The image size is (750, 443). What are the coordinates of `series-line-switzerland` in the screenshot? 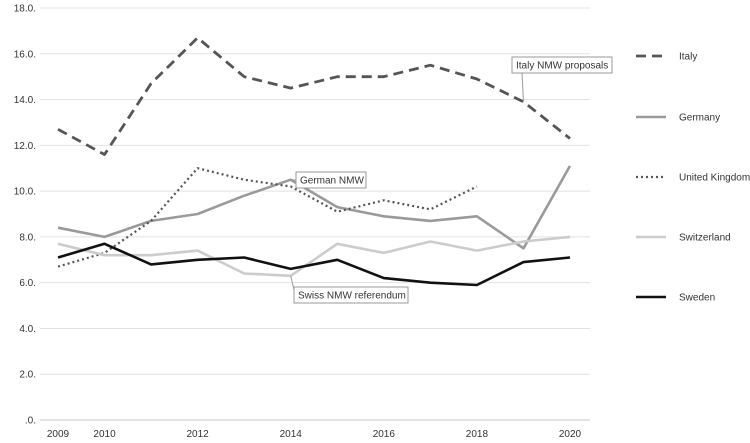 It's located at (314, 256).